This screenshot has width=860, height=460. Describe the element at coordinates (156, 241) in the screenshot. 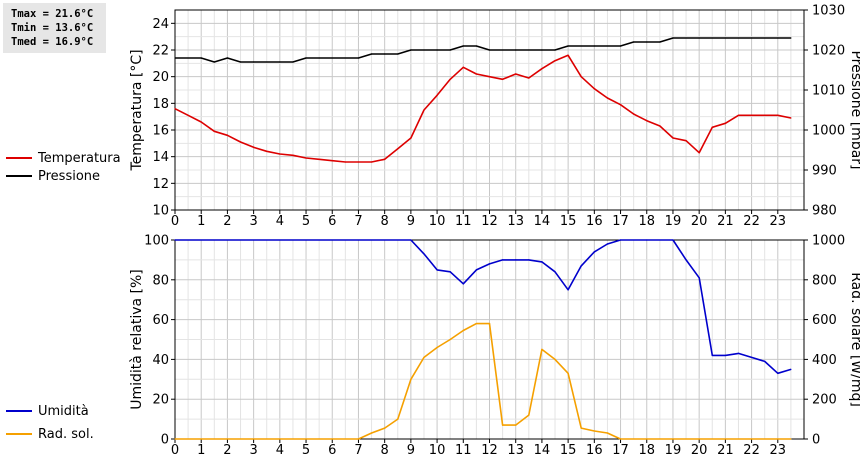

I see `y-left-tick-label: 100` at that location.